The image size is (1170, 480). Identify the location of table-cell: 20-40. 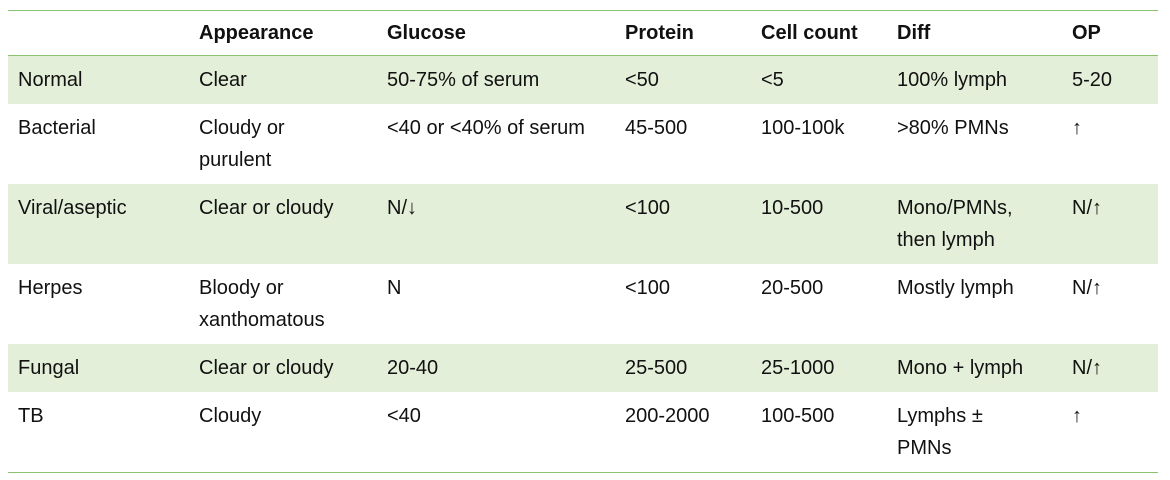
(496, 368).